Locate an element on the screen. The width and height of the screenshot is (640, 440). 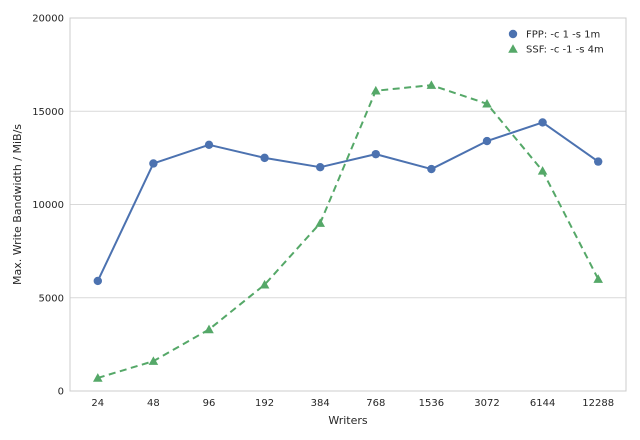
x-tick-label: 6144 is located at coordinates (542, 403).